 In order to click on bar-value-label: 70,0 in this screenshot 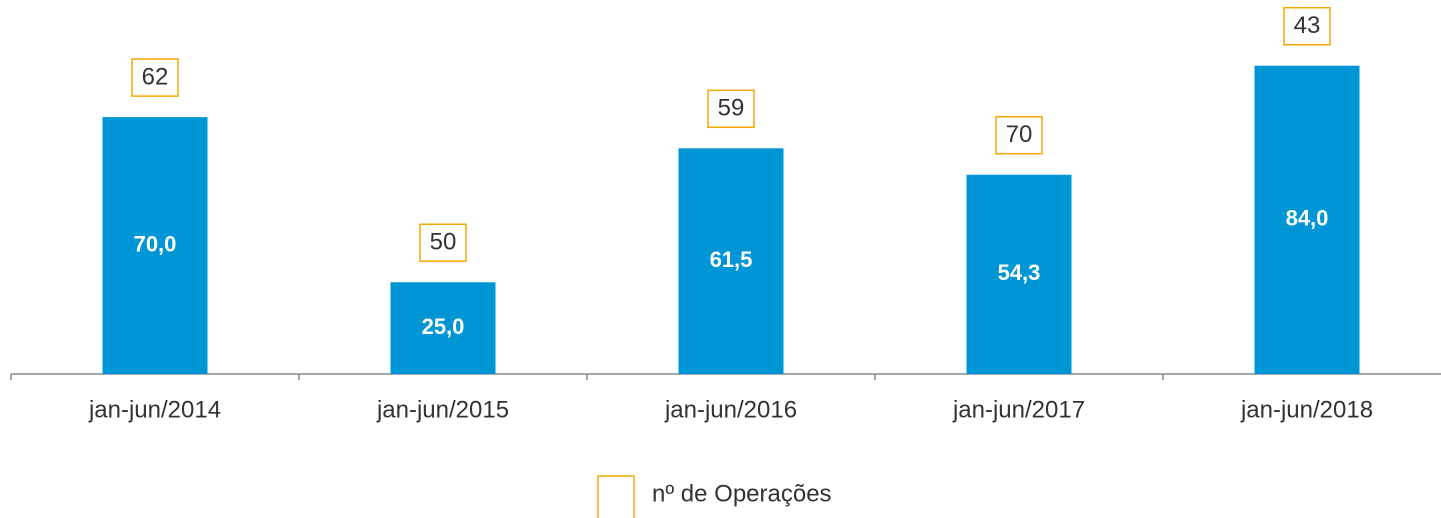, I will do `click(155, 243)`.